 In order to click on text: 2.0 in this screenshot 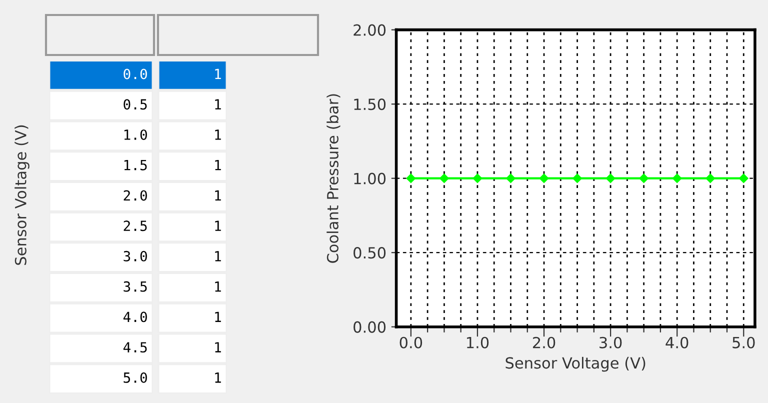, I will do `click(135, 195)`.